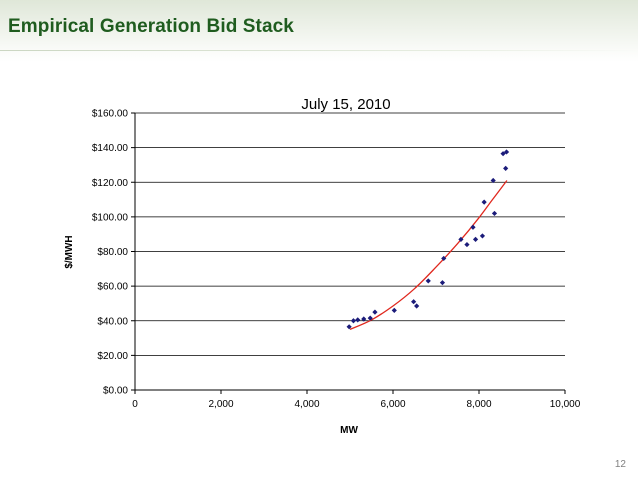  What do you see at coordinates (110, 148) in the screenshot?
I see `y-tick-label: $140.00` at bounding box center [110, 148].